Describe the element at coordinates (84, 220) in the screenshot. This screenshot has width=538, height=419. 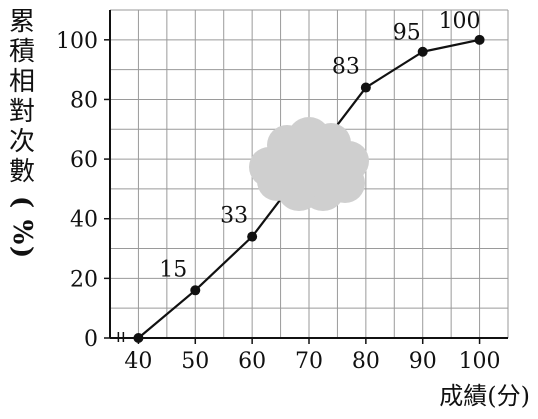
I see `y-tick-label: 40` at that location.